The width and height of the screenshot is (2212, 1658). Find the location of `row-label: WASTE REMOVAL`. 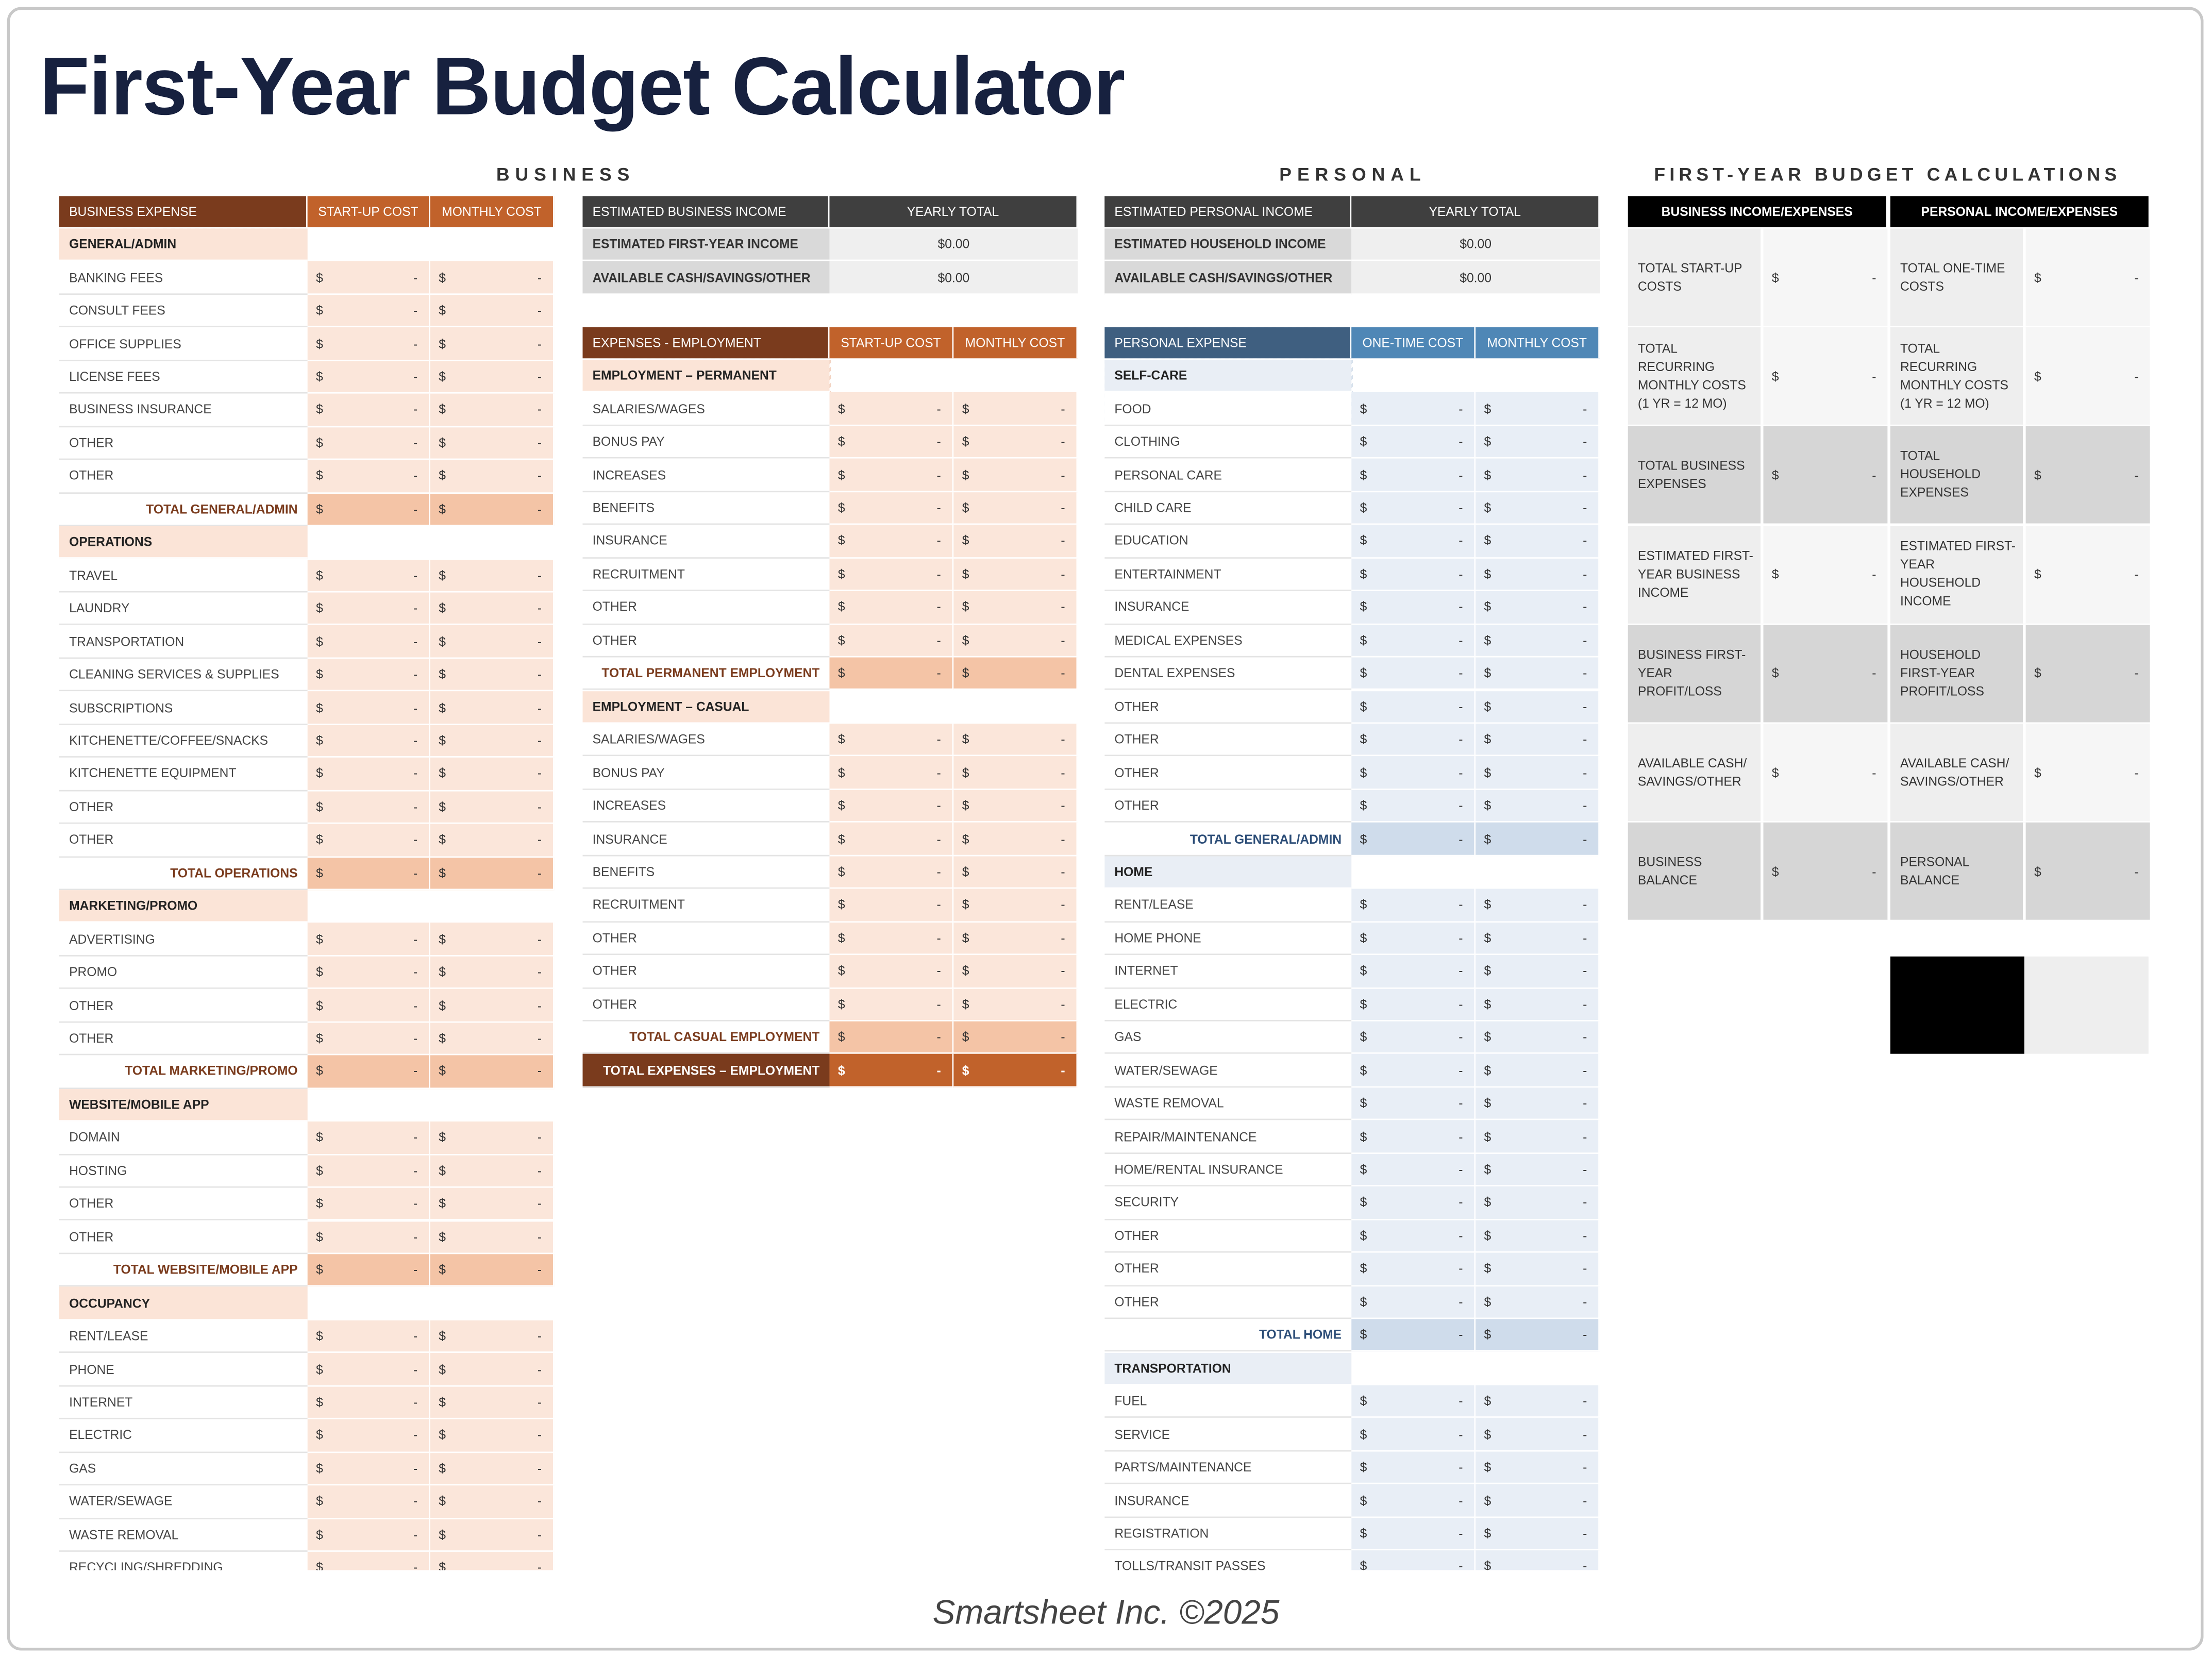

row-label: WASTE REMOVAL is located at coordinates (1228, 1104).